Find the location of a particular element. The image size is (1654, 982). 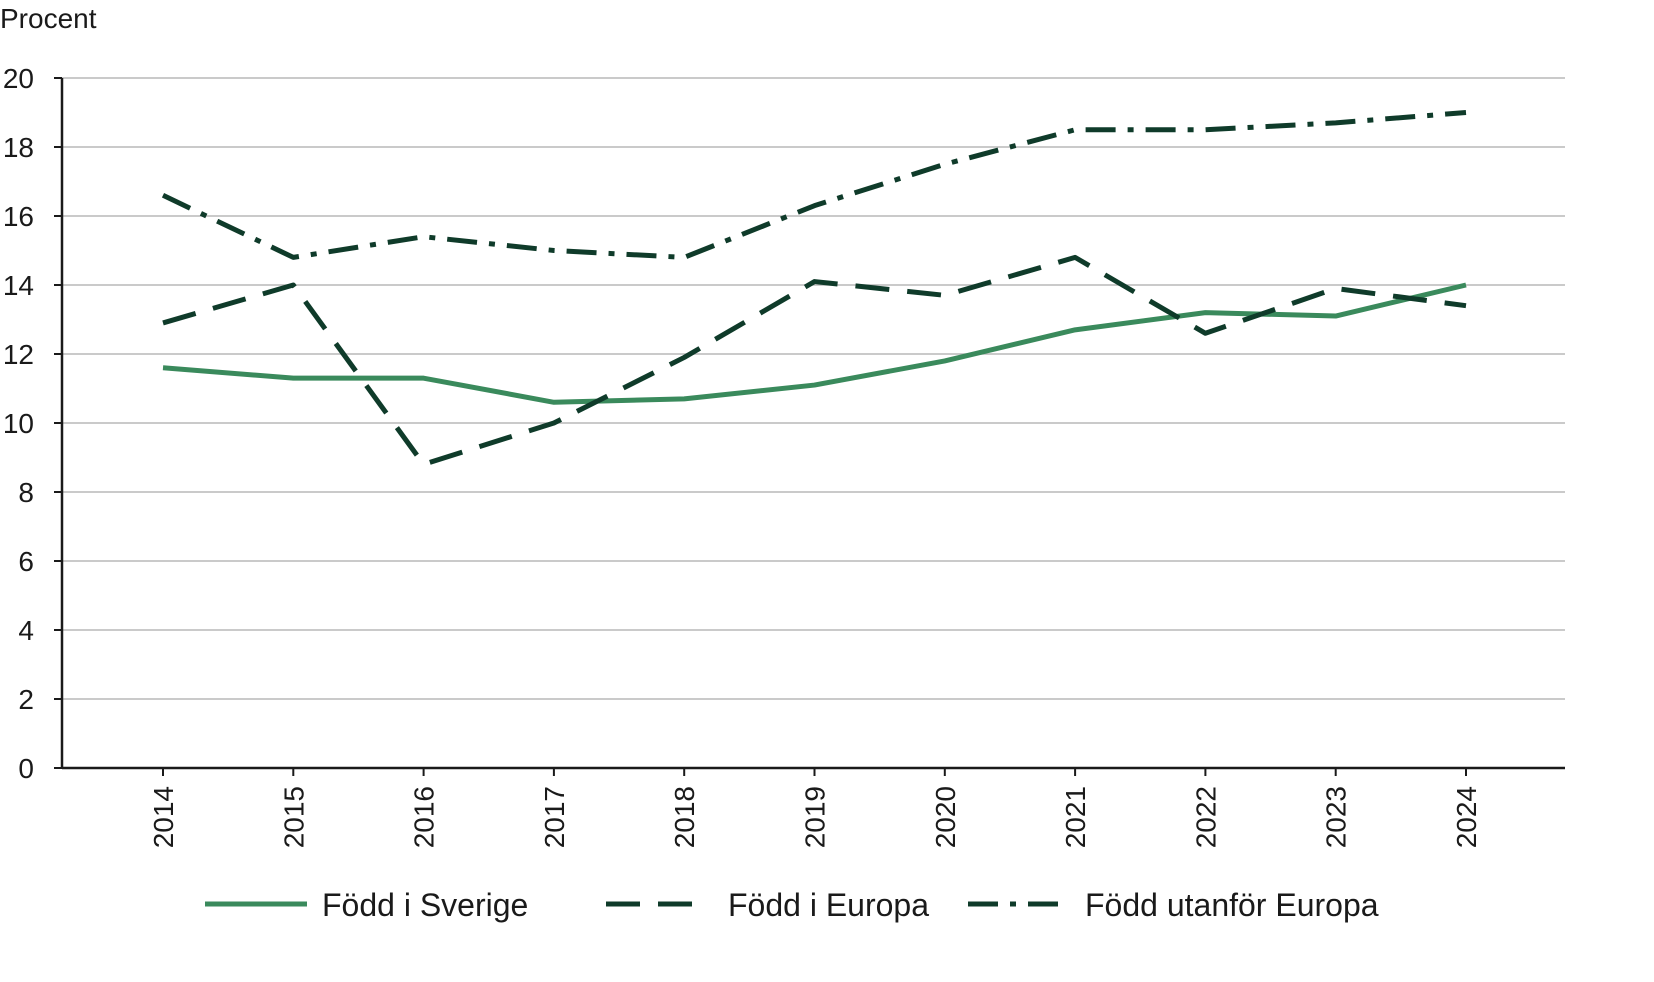

x-tick-label: 2020 is located at coordinates (945, 817).